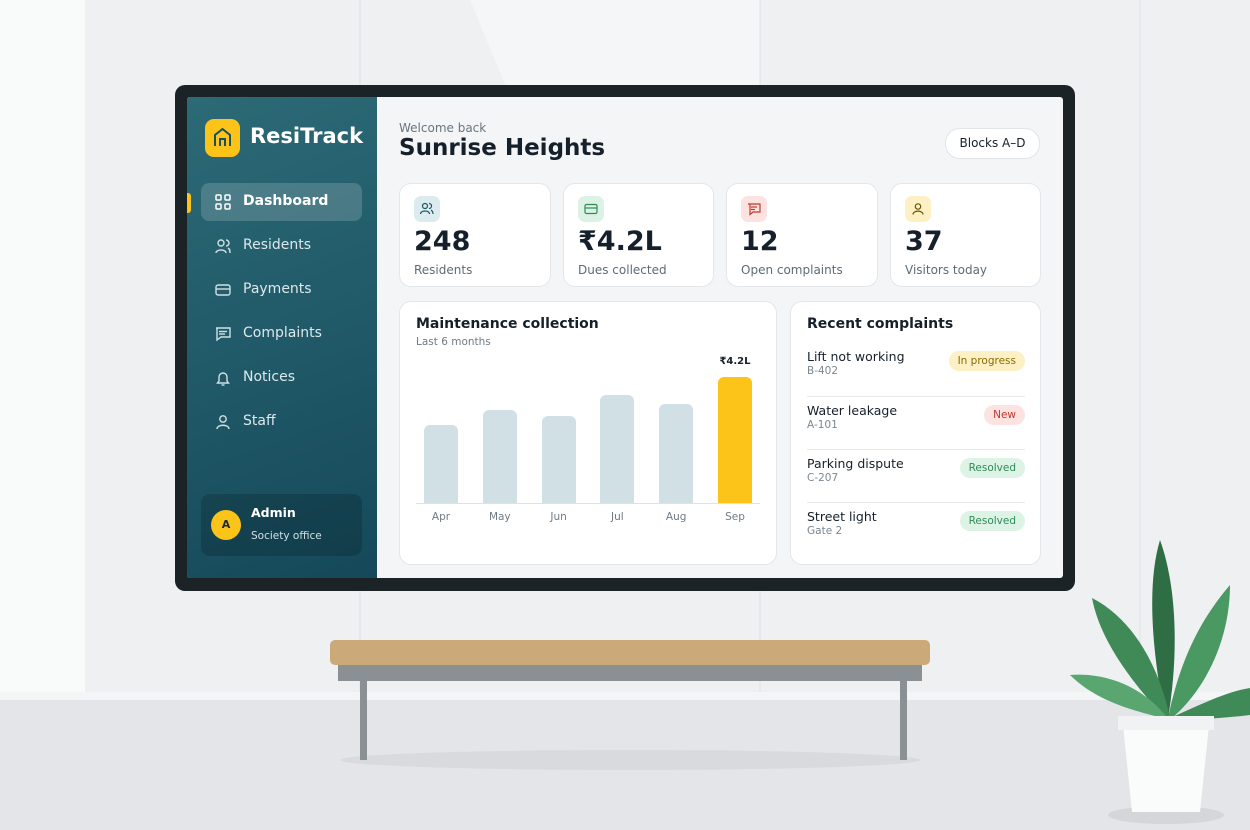 The image size is (1250, 830). What do you see at coordinates (443, 128) in the screenshot?
I see `greeting: Welcome back` at bounding box center [443, 128].